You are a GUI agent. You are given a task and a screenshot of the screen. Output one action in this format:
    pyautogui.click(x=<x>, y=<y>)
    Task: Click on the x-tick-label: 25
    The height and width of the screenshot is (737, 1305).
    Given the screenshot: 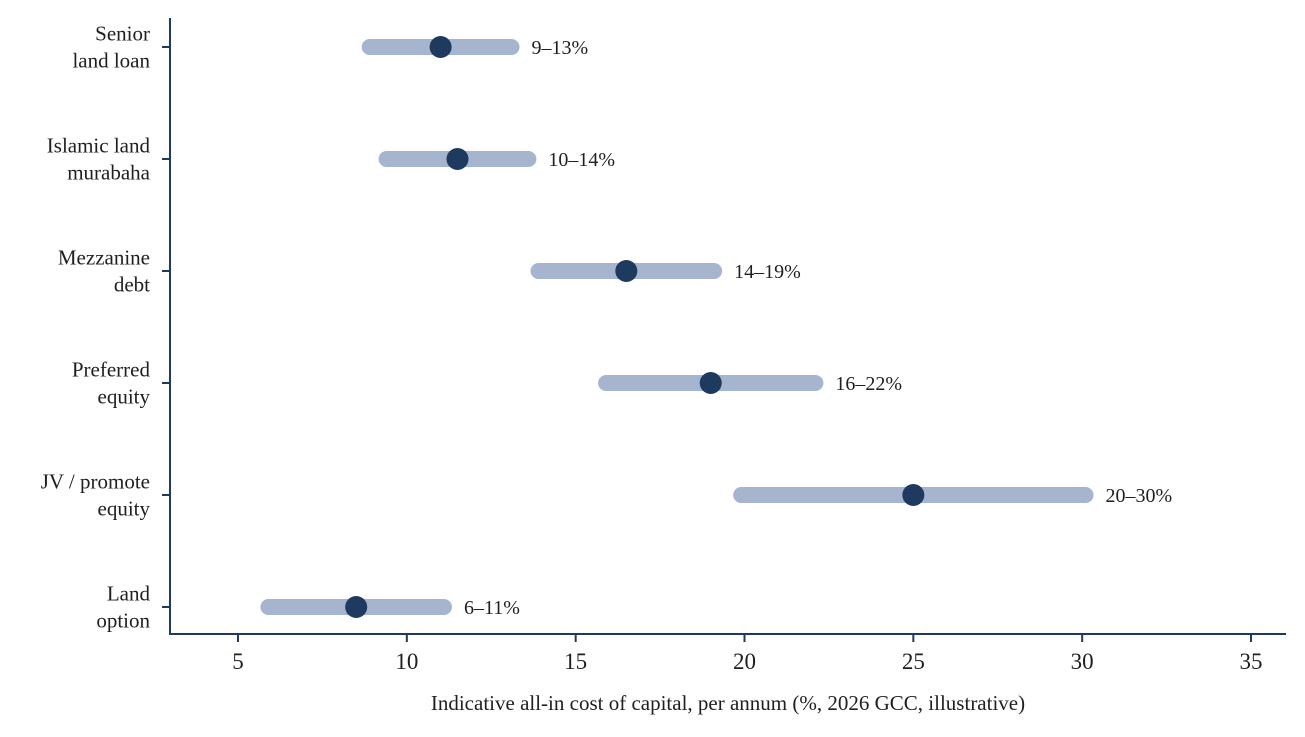 What is the action you would take?
    pyautogui.click(x=913, y=661)
    